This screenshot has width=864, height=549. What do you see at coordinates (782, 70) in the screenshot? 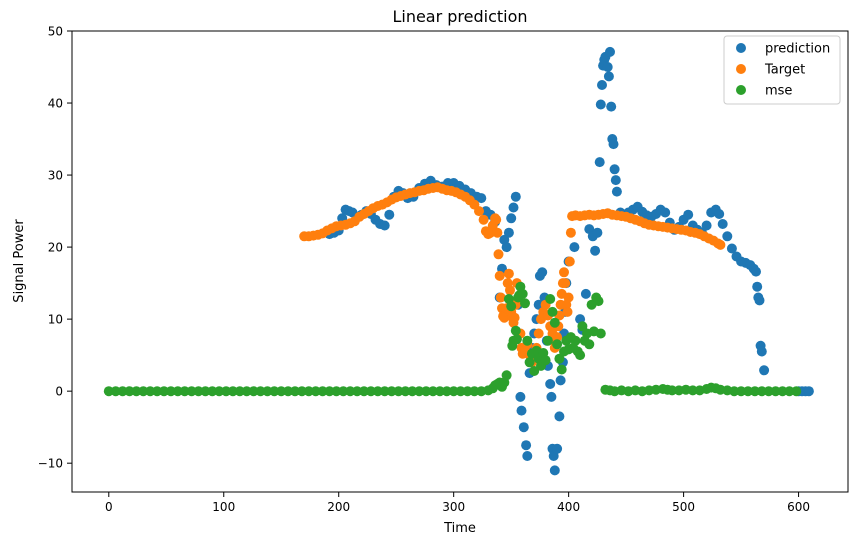
I see `legend: prediction Target mse` at bounding box center [782, 70].